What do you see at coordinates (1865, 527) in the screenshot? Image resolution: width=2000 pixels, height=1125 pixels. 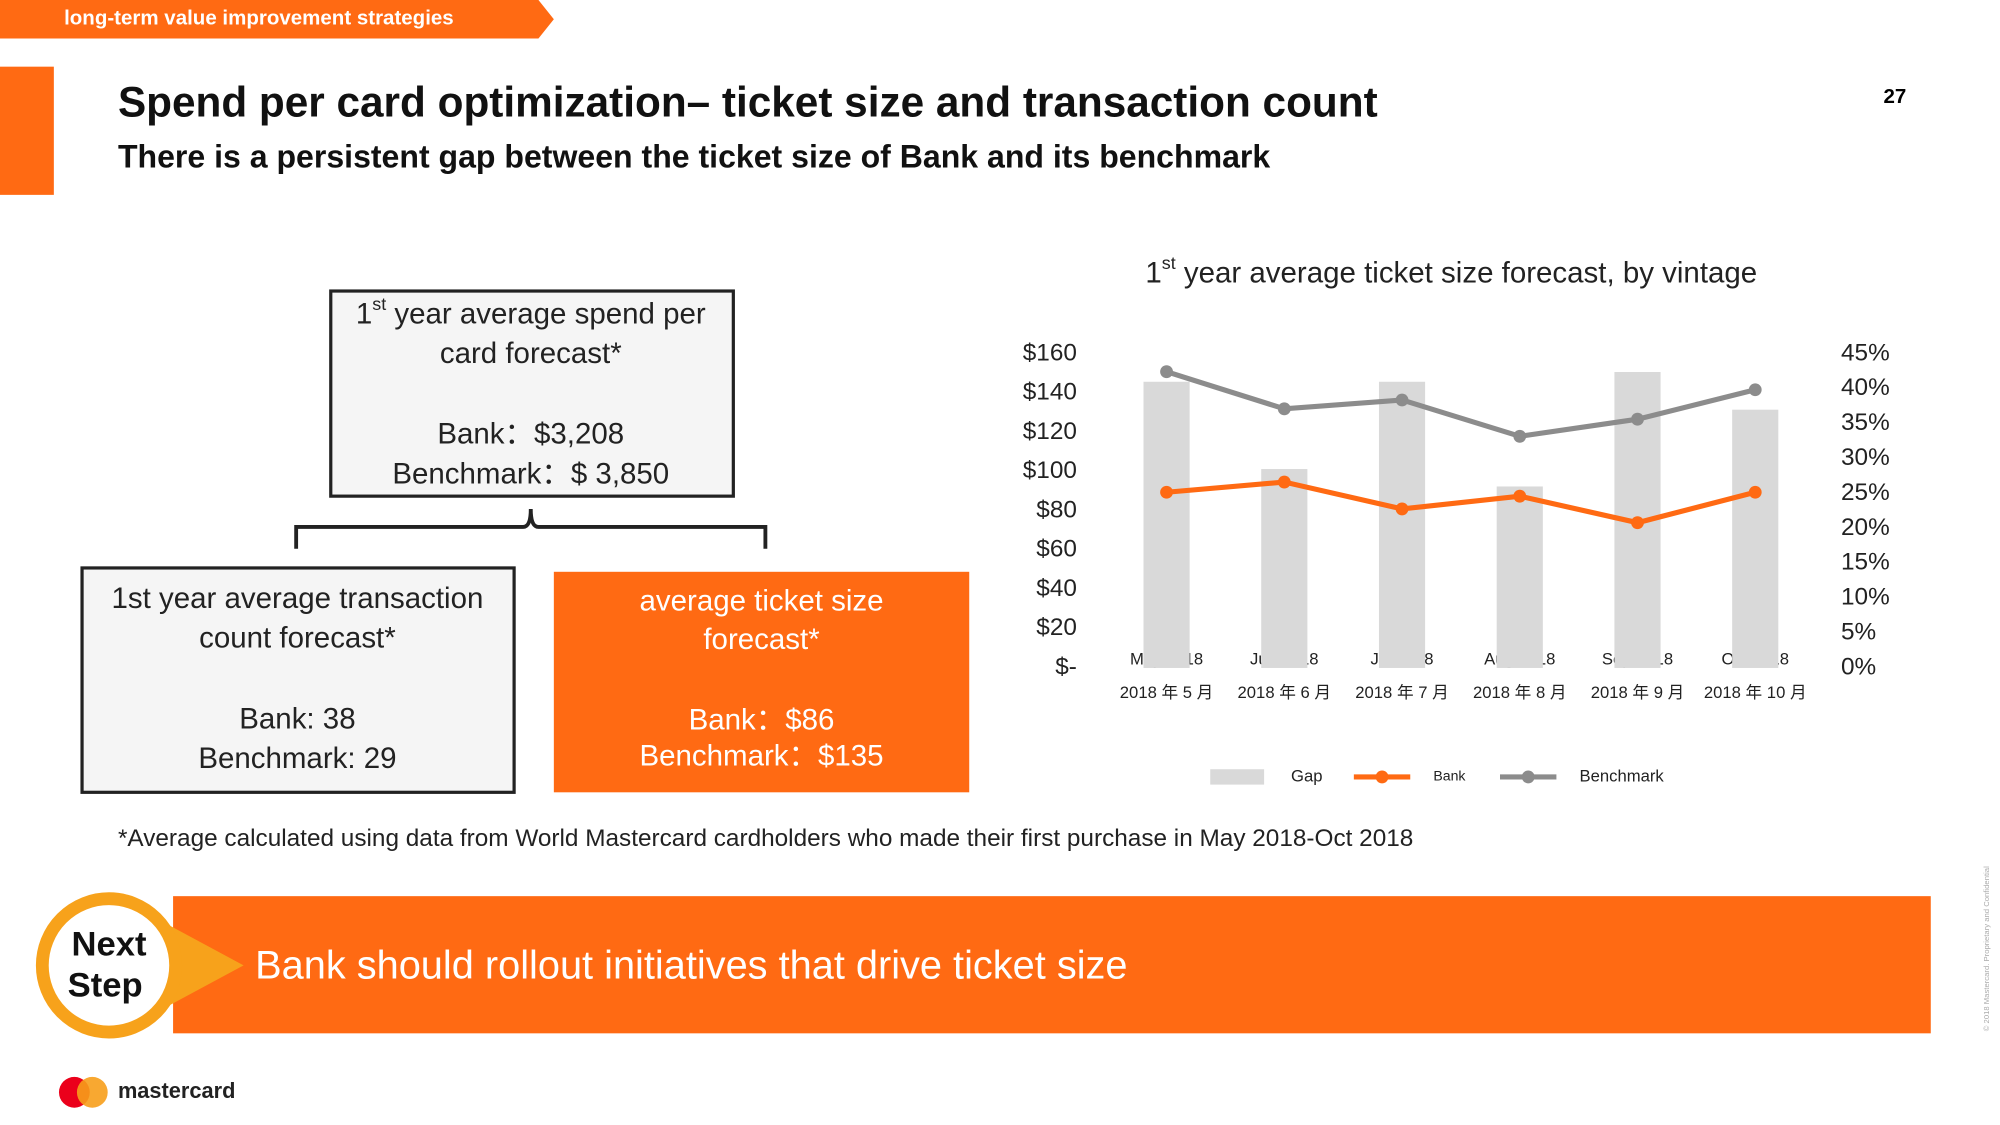 I see `y2-tick-label: 20%` at bounding box center [1865, 527].